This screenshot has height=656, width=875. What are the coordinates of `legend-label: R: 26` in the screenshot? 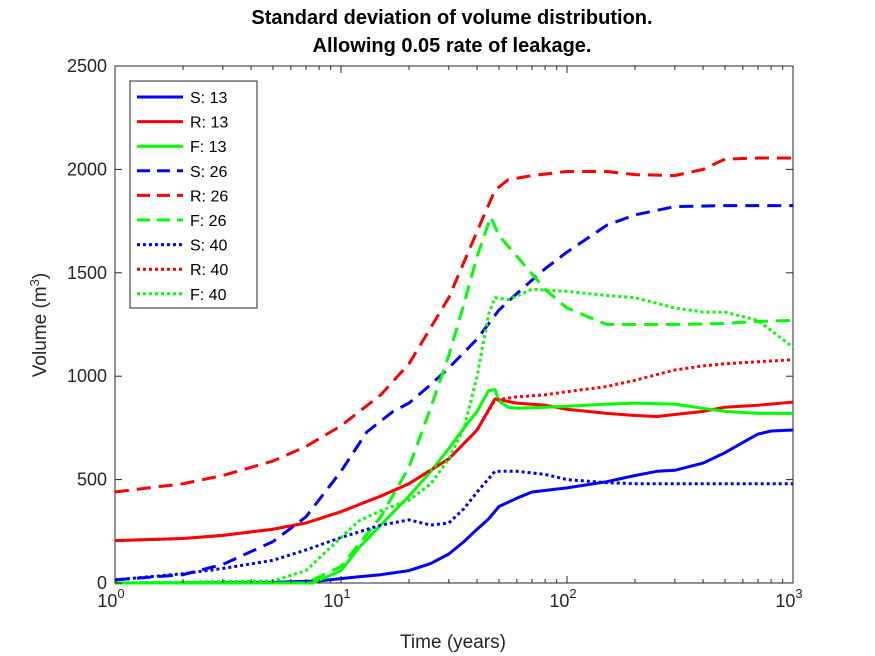 It's located at (209, 196).